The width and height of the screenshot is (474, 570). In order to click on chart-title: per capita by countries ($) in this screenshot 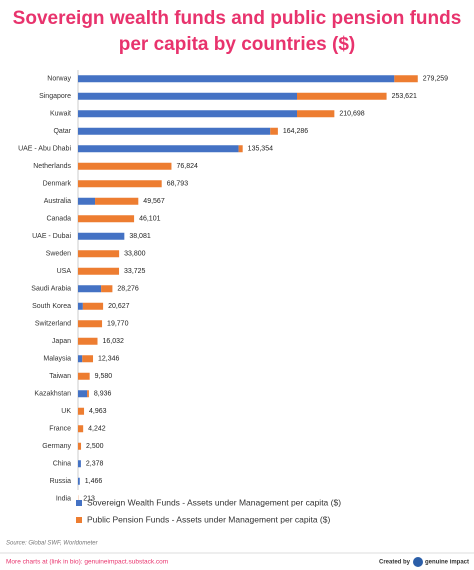, I will do `click(237, 44)`.